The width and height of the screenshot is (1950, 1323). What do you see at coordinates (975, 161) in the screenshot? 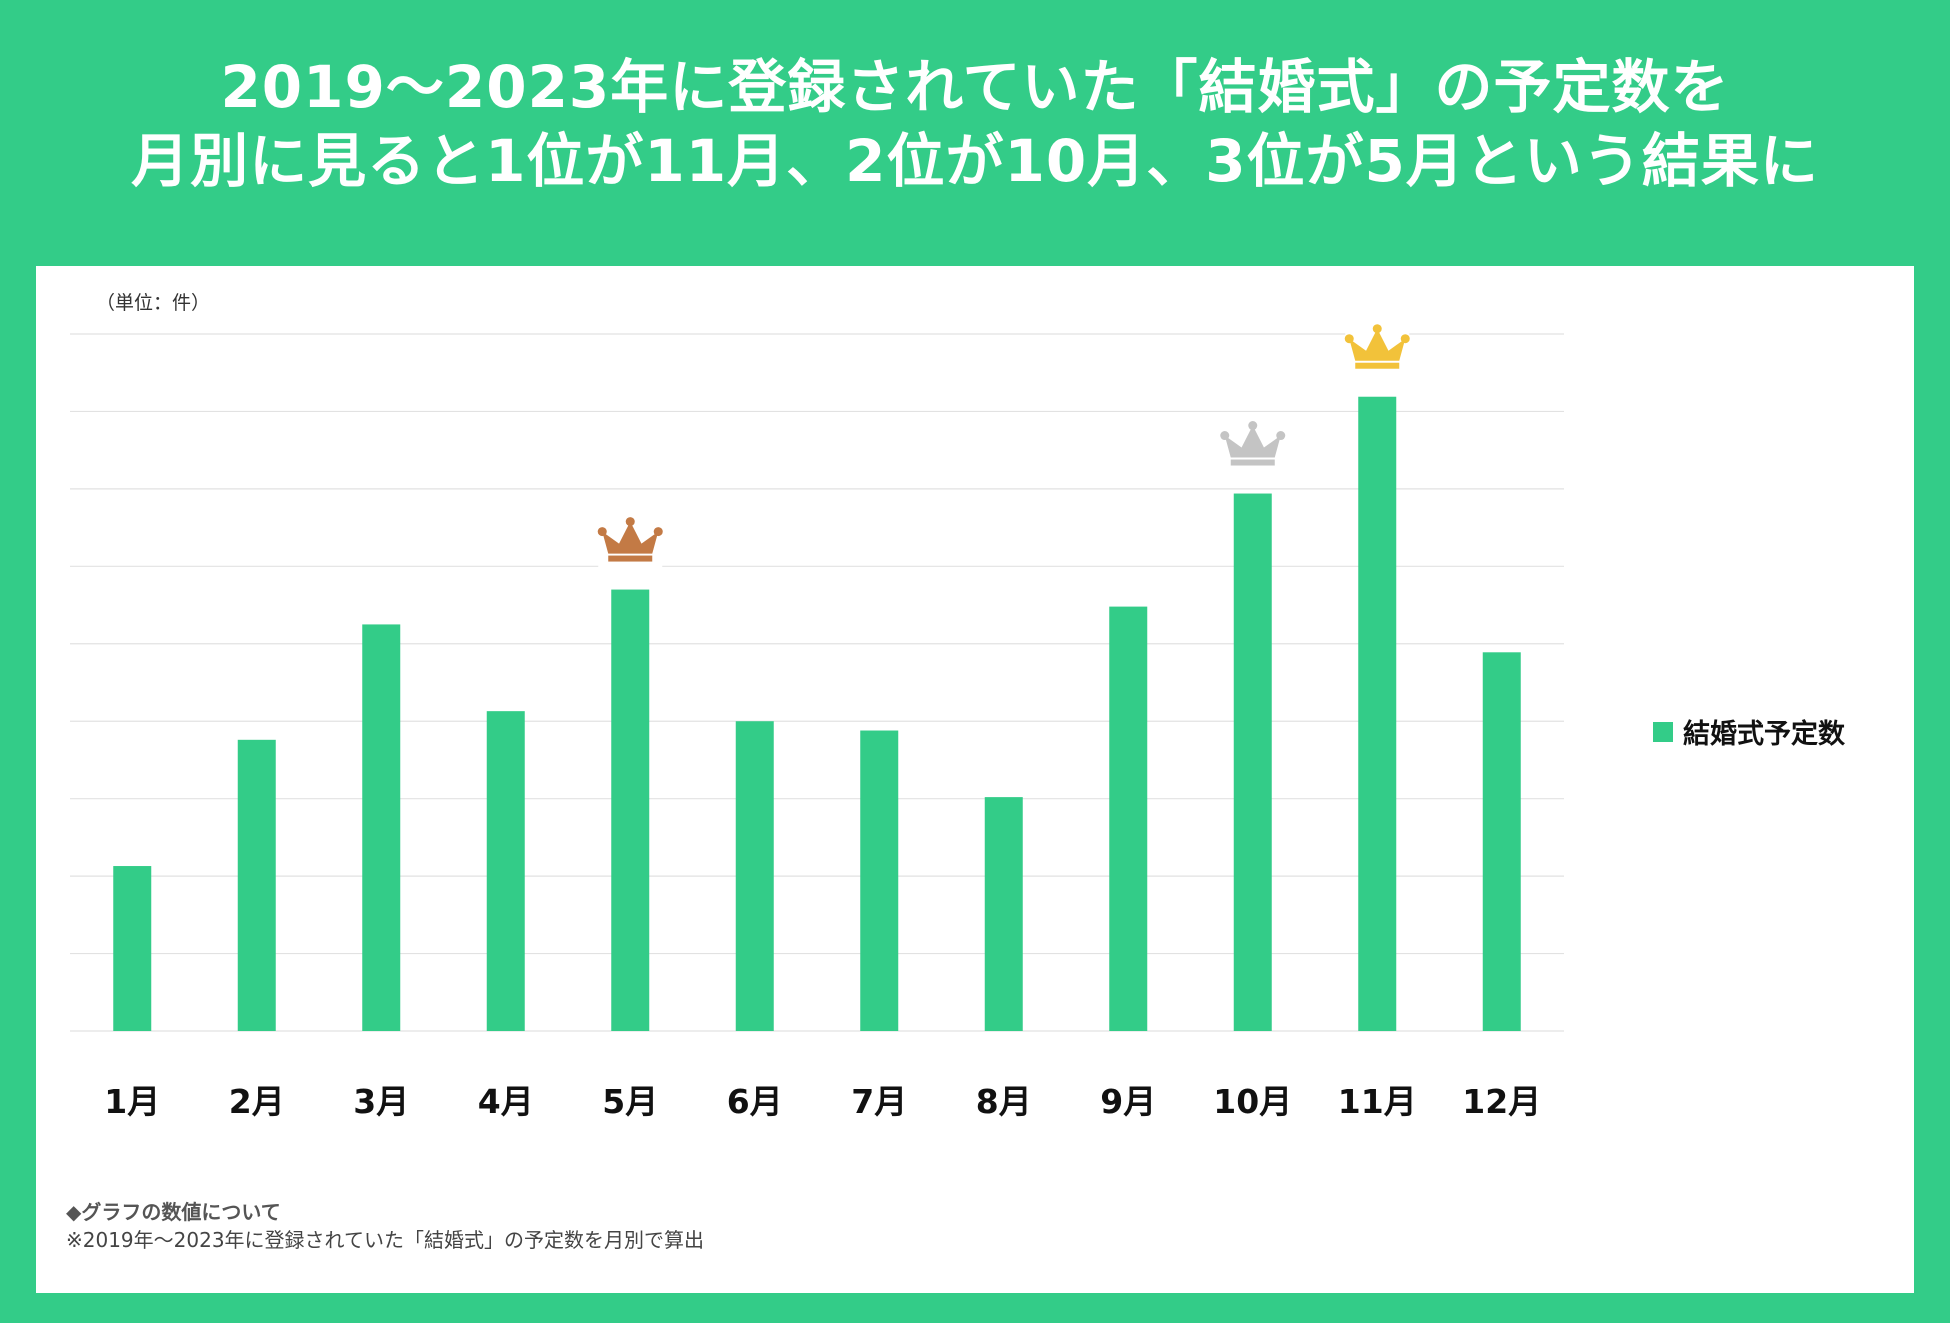
I see `title-line-2: 月別に見ると1位が11月、2位が10月、3位が5月という結果に` at bounding box center [975, 161].